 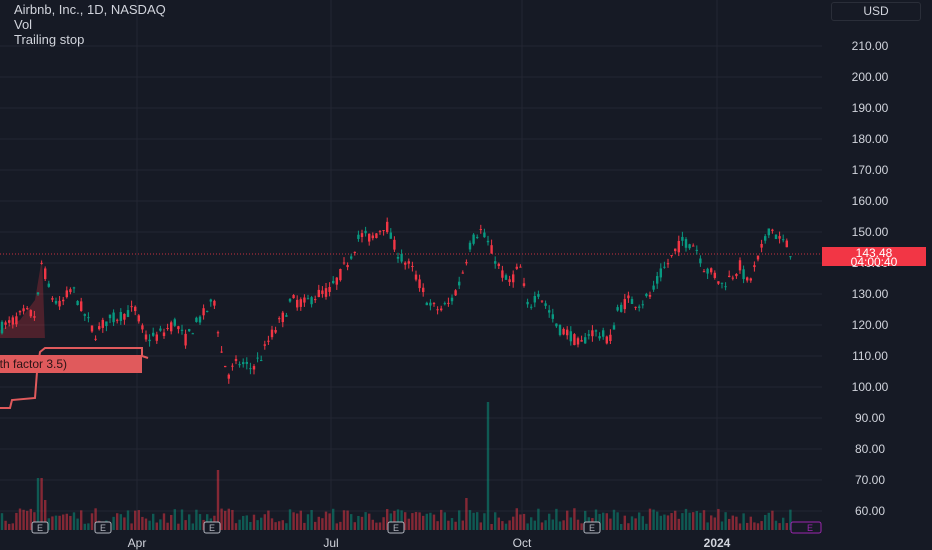 What do you see at coordinates (90, 9) in the screenshot?
I see `symbol-title: Airbnb, Inc., 1D, NASDAQ` at bounding box center [90, 9].